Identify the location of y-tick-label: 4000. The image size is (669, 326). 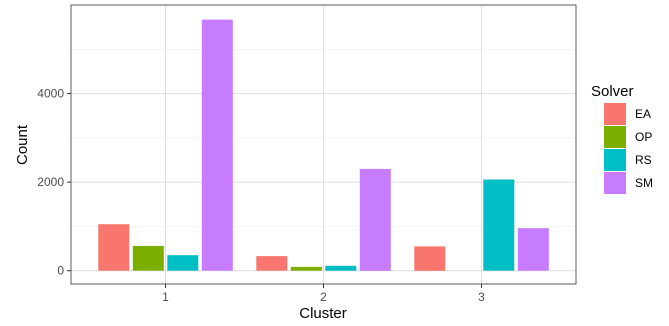
(50, 94).